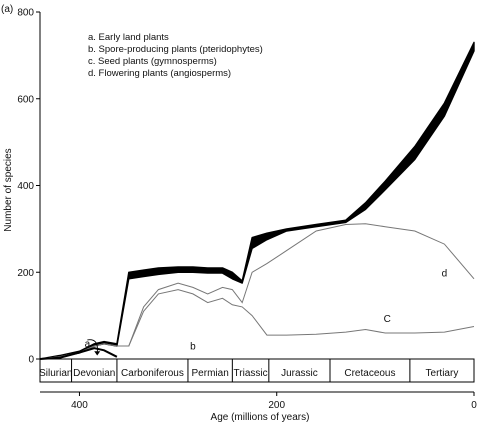  I want to click on period-bar-frame, so click(257, 370).